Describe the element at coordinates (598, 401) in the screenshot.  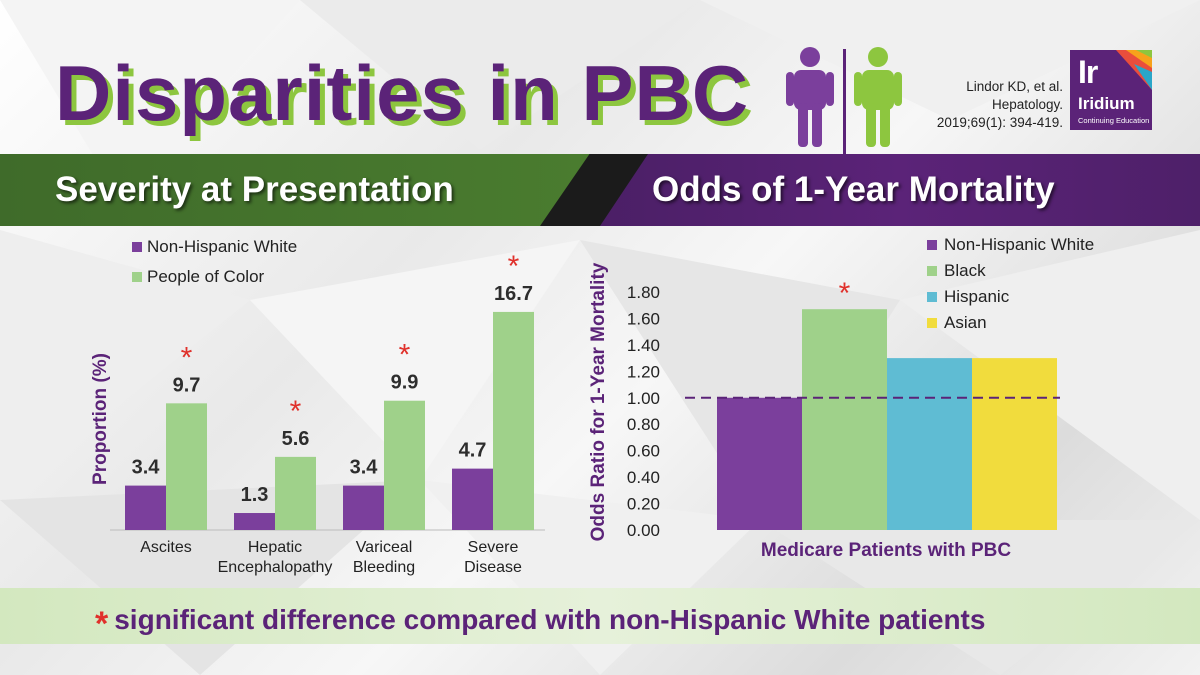
I see `y-axis-label: Odds Ratio for 1-Year Mortality` at that location.